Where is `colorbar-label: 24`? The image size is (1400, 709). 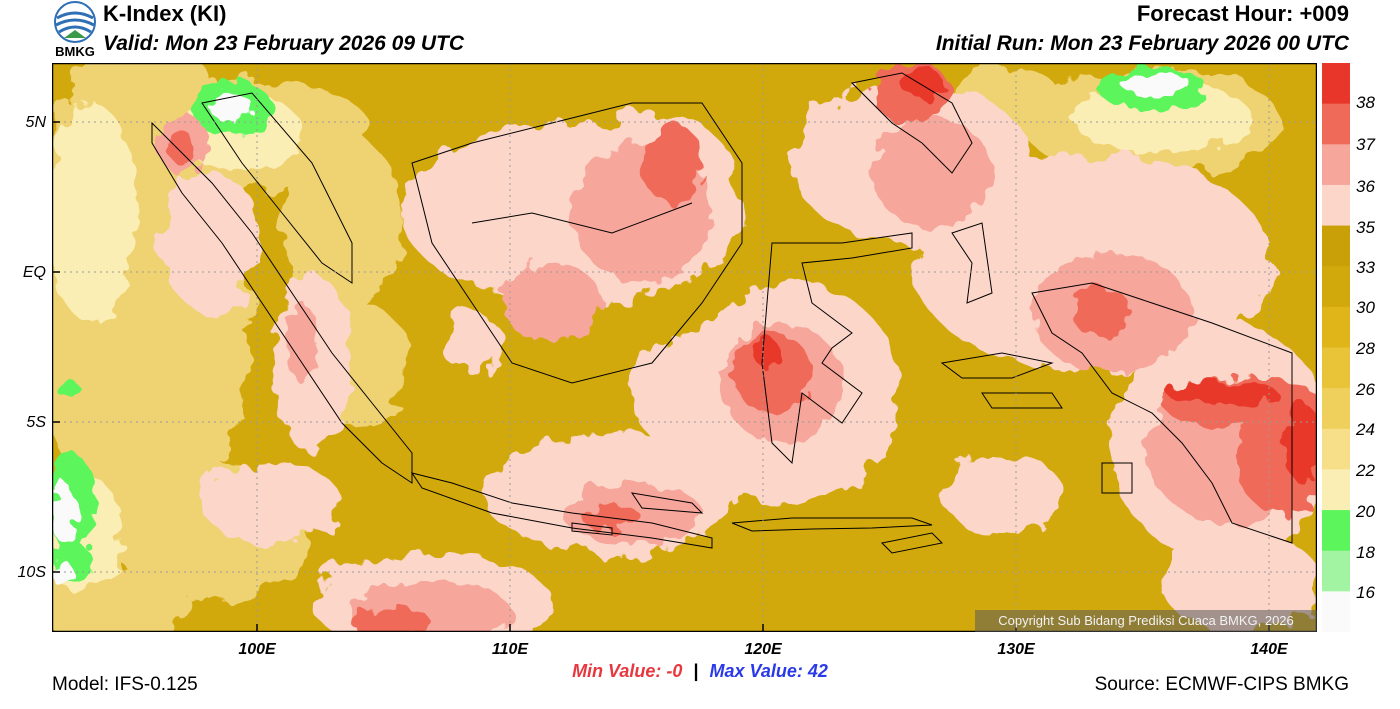
colorbar-label: 24 is located at coordinates (1365, 429).